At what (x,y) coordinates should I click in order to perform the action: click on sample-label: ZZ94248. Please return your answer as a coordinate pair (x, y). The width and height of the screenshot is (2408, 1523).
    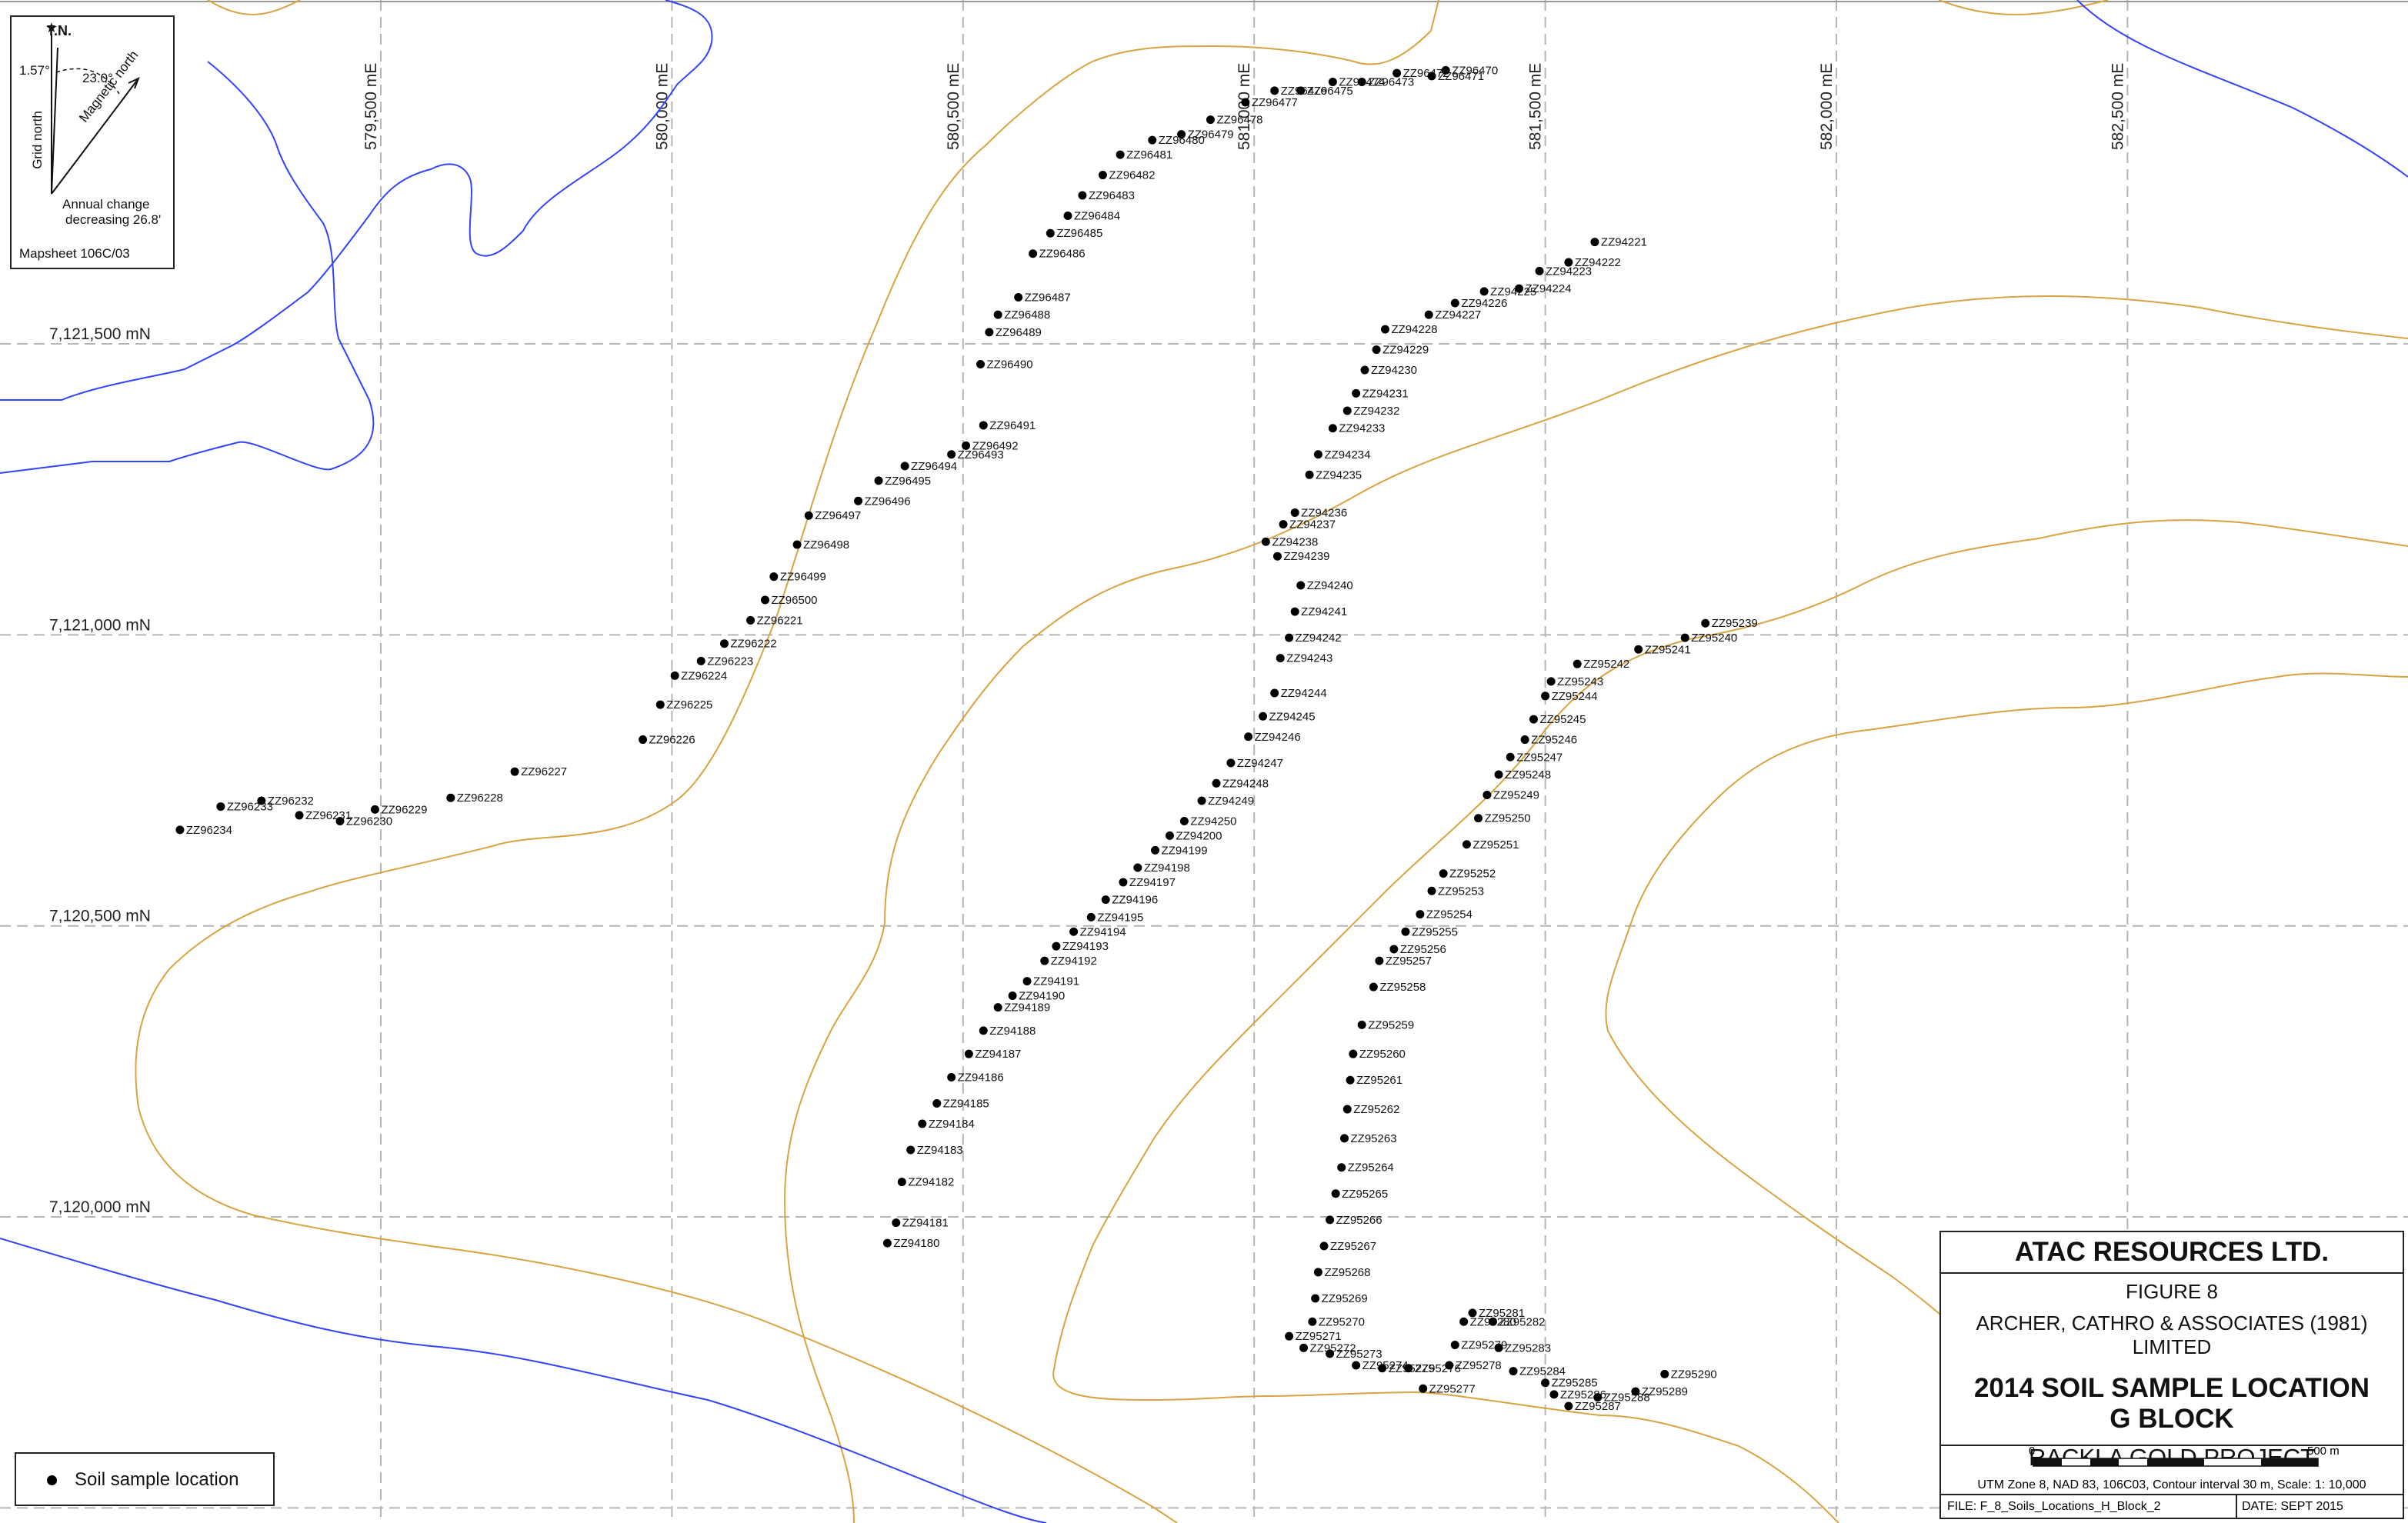
    Looking at the image, I should click on (1245, 783).